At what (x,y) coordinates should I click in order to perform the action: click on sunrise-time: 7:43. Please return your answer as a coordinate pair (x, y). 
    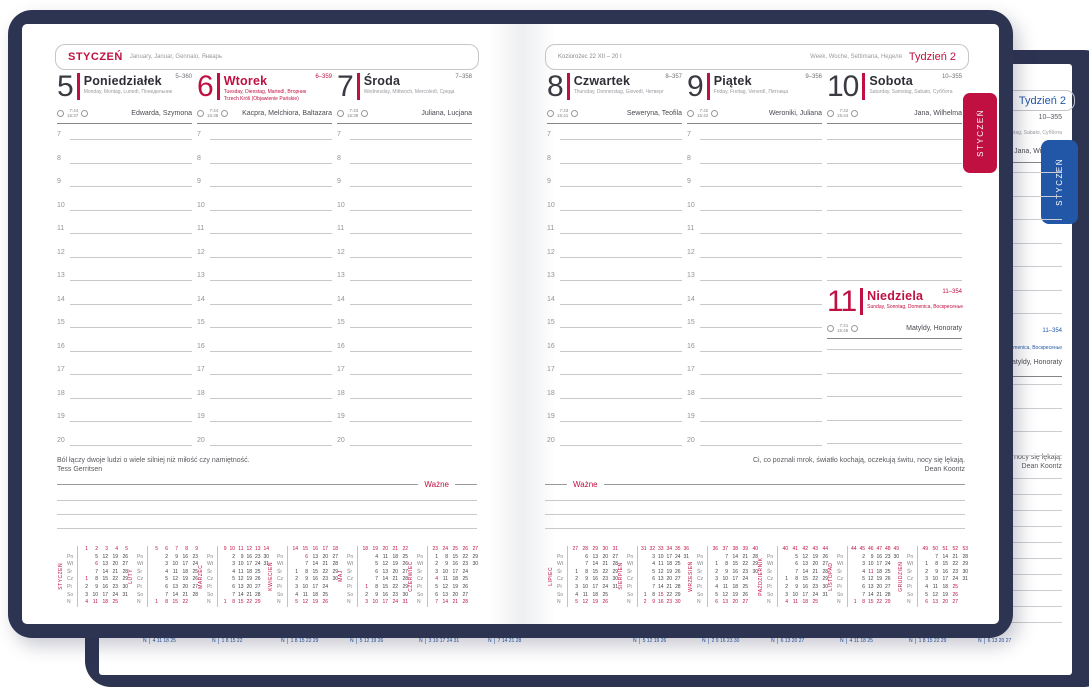
    Looking at the image, I should click on (354, 110).